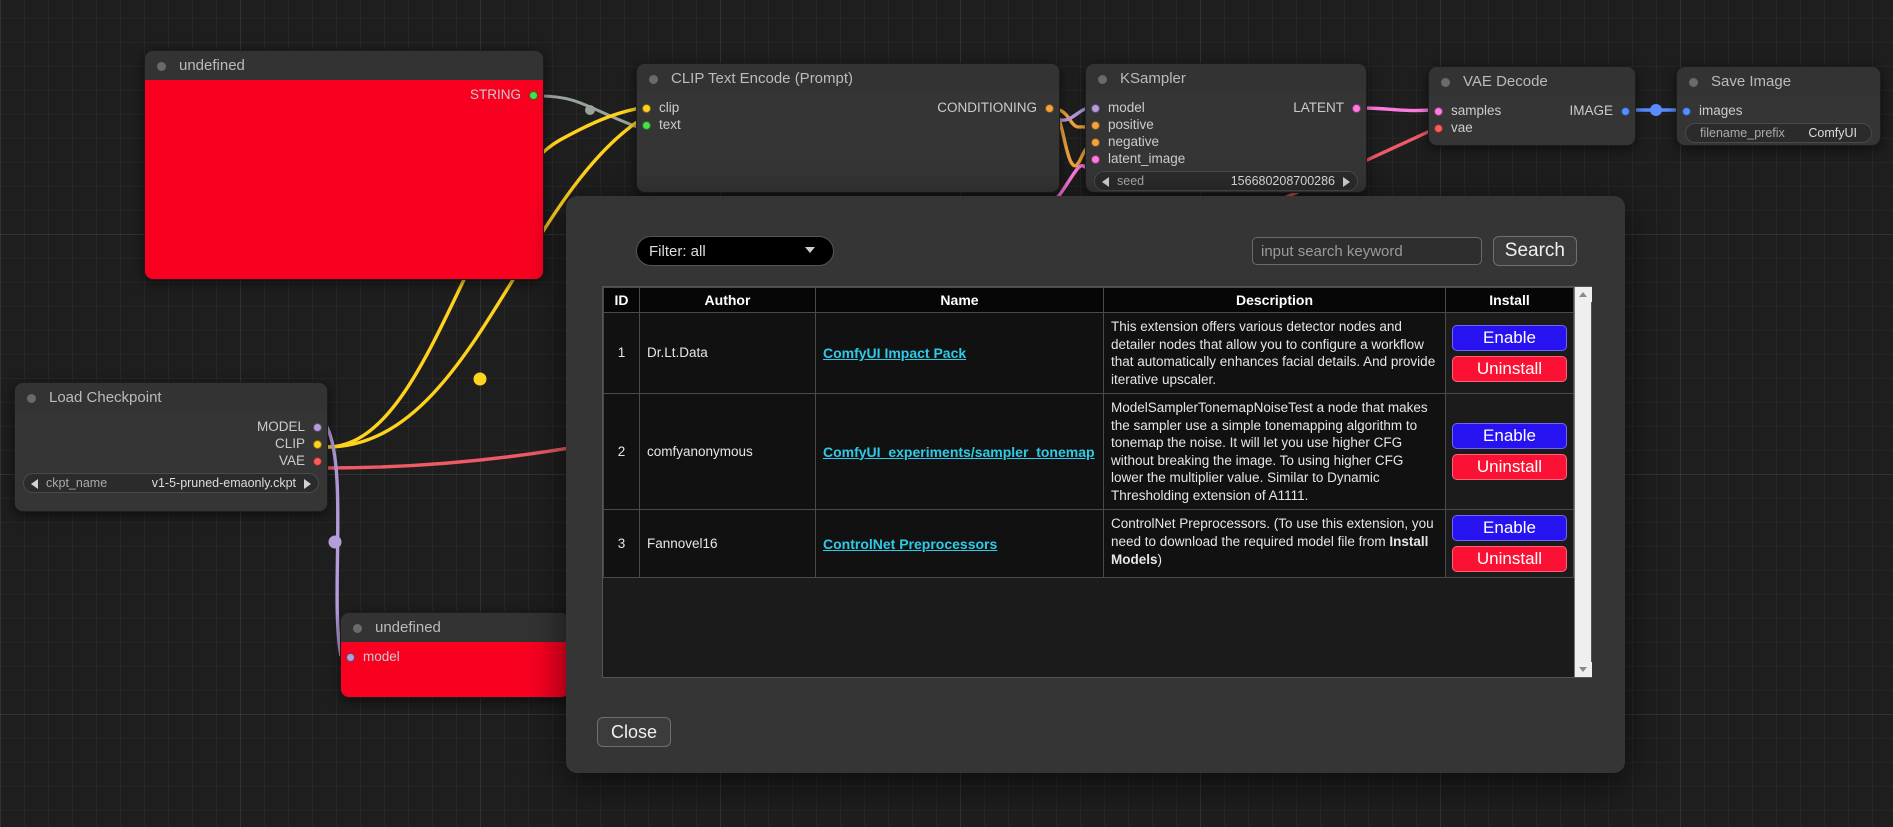  I want to click on output-slot-IMAGE: IMAGE, so click(1532, 112).